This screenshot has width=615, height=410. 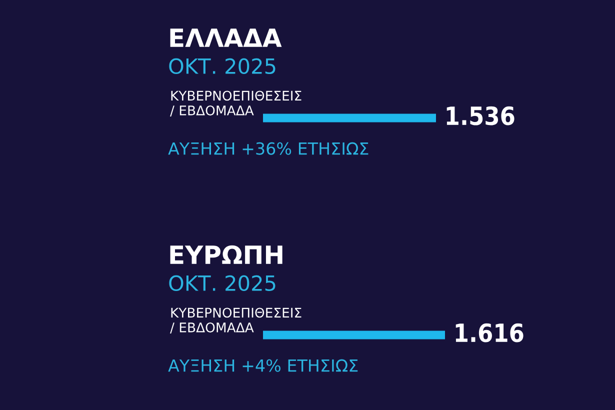 I want to click on data-label: 1.536, so click(x=480, y=116).